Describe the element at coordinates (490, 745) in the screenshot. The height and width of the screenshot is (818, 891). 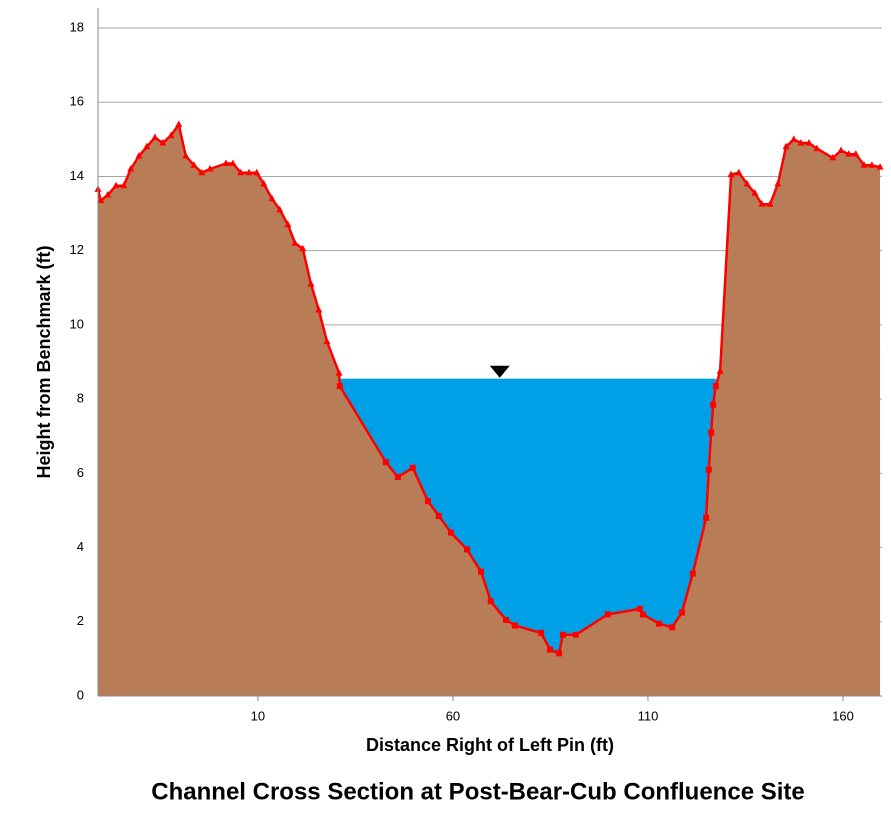
I see `x-axis-label: Distance Right of Left Pin (ft)` at that location.